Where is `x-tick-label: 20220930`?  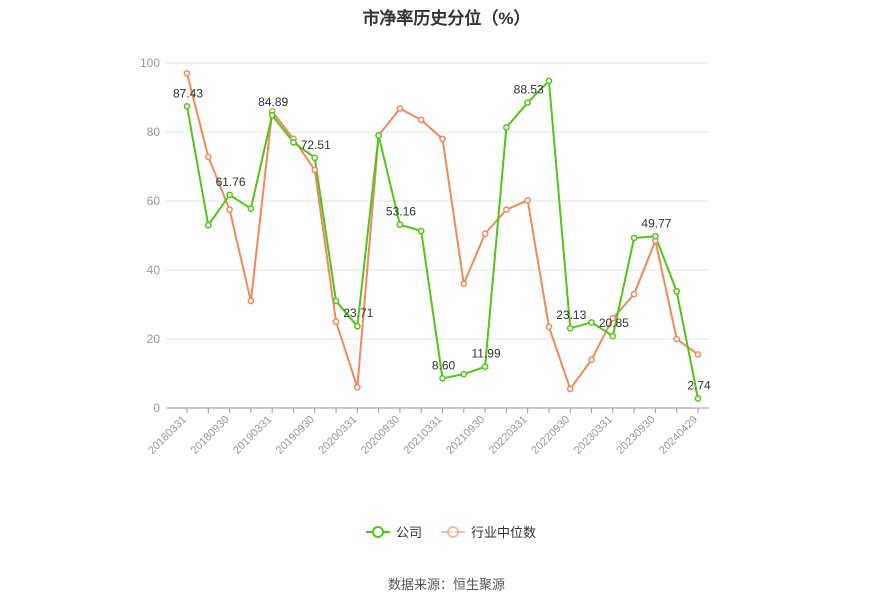 x-tick-label: 20220930 is located at coordinates (550, 435).